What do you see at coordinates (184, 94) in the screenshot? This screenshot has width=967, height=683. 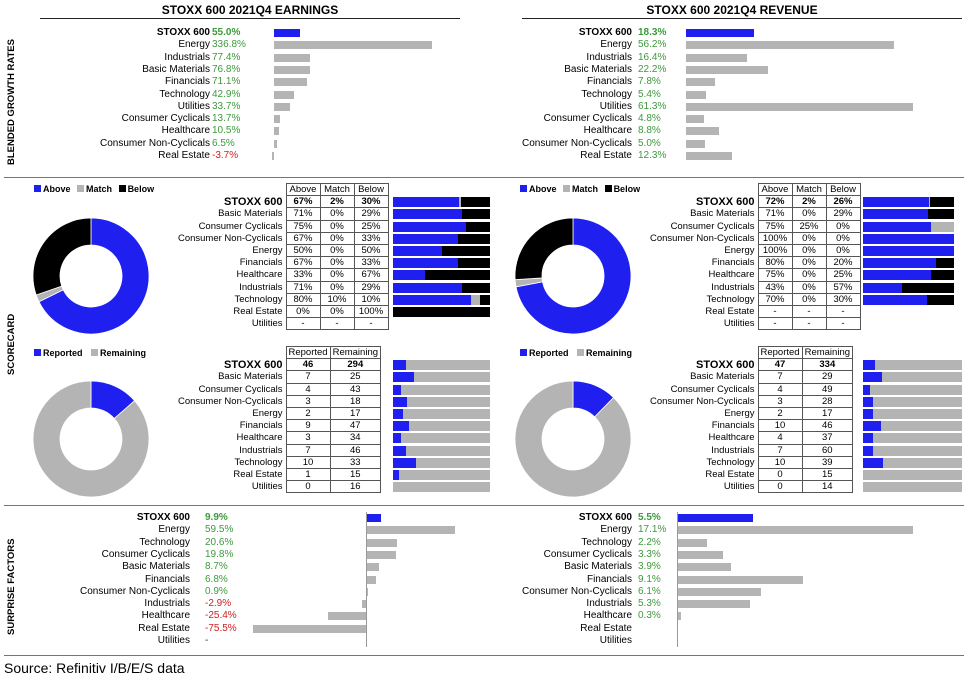 I see `bar-category-label: Technology` at bounding box center [184, 94].